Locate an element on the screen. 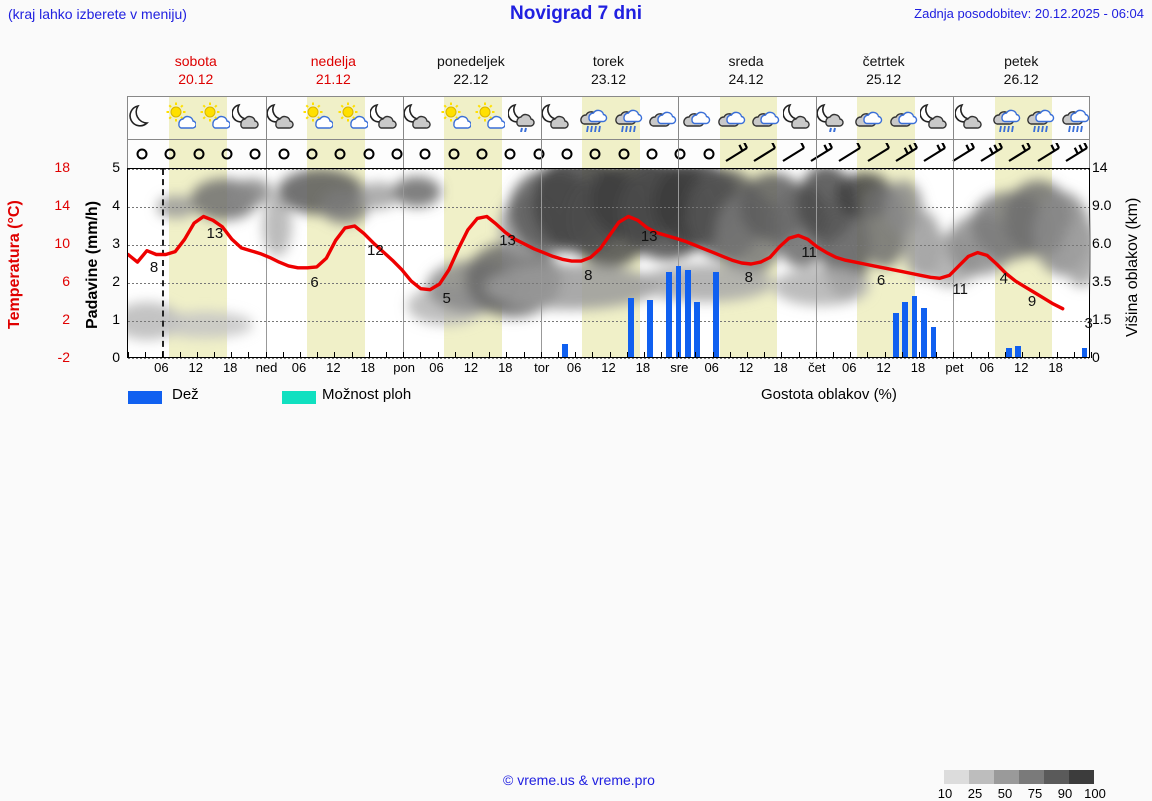 The width and height of the screenshot is (1152, 801). precipitation-tick-label: 0 is located at coordinates (116, 357).